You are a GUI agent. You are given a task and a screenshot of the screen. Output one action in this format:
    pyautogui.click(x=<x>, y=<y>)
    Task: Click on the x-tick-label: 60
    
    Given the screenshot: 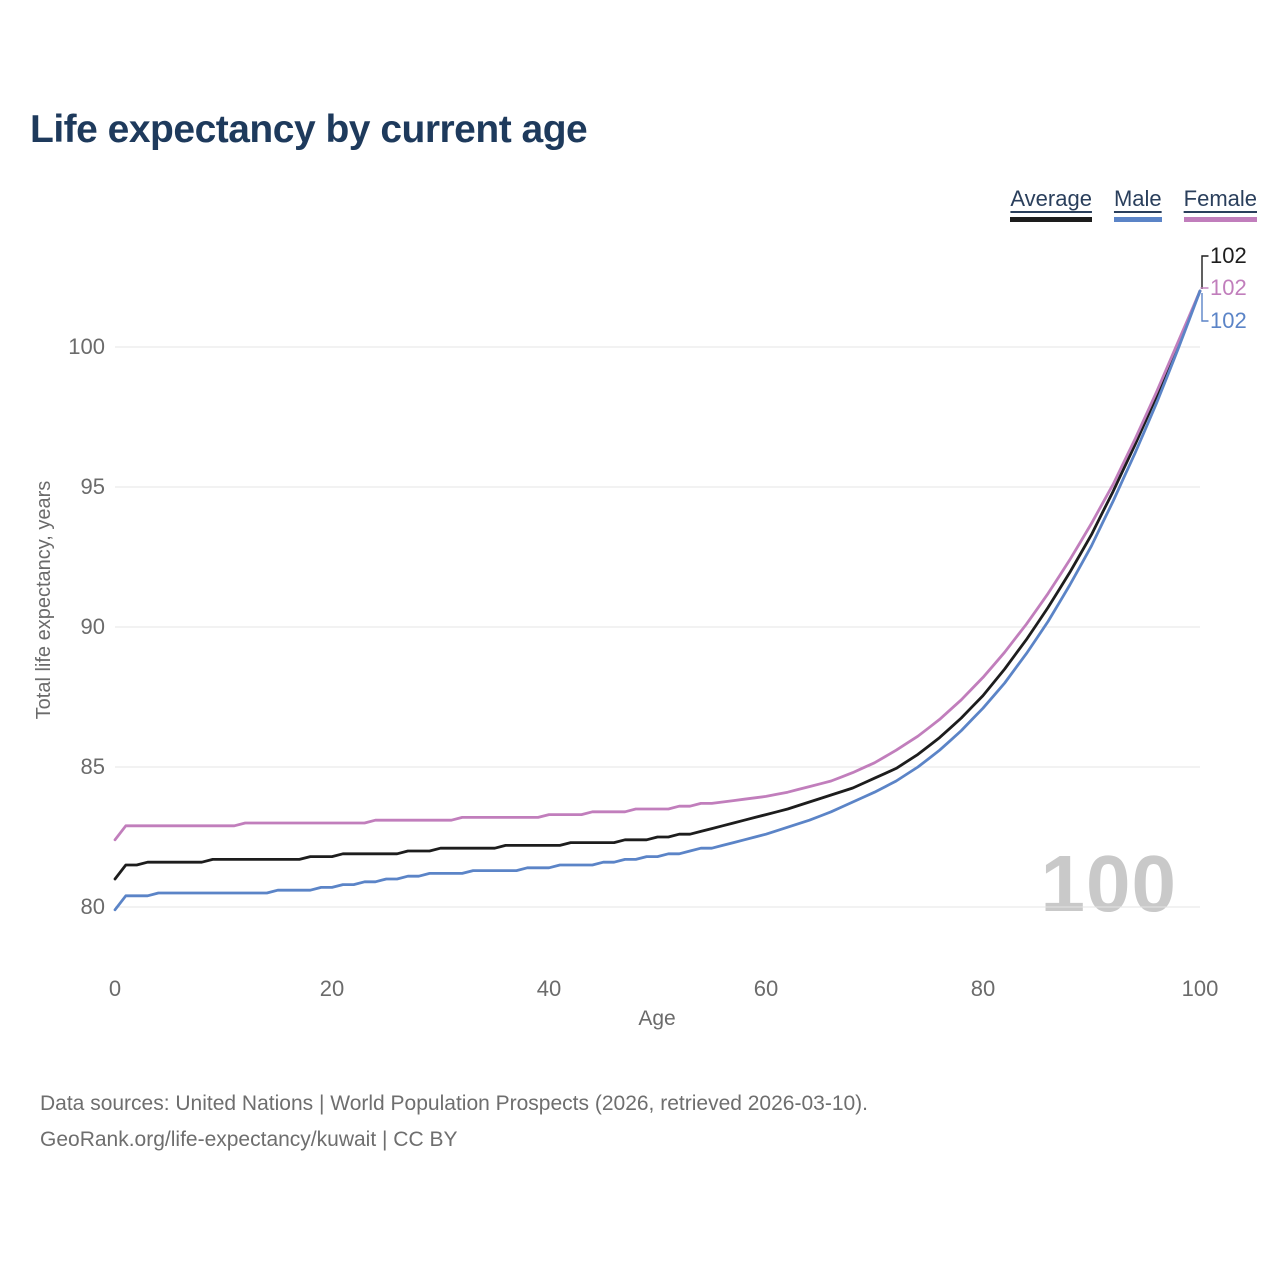 What is the action you would take?
    pyautogui.click(x=766, y=988)
    